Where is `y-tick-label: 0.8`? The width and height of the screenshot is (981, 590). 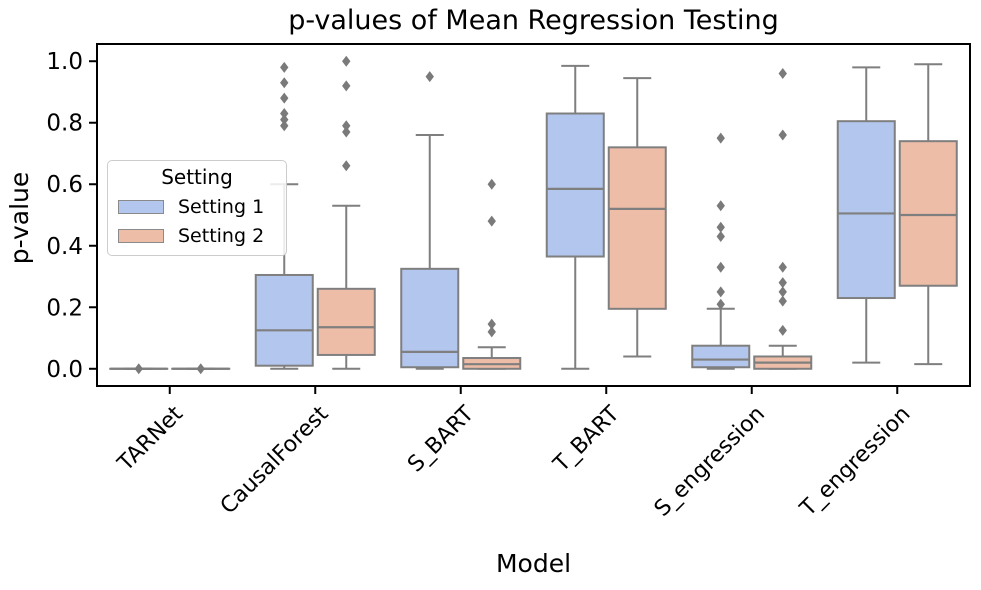 y-tick-label: 0.8 is located at coordinates (64, 124).